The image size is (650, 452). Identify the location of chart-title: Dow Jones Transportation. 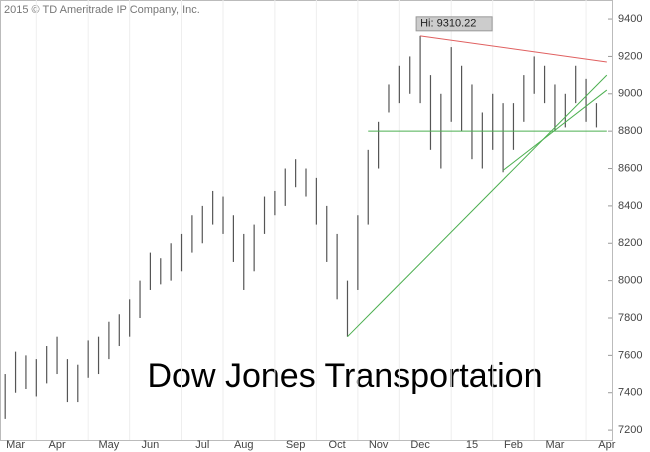
(345, 376).